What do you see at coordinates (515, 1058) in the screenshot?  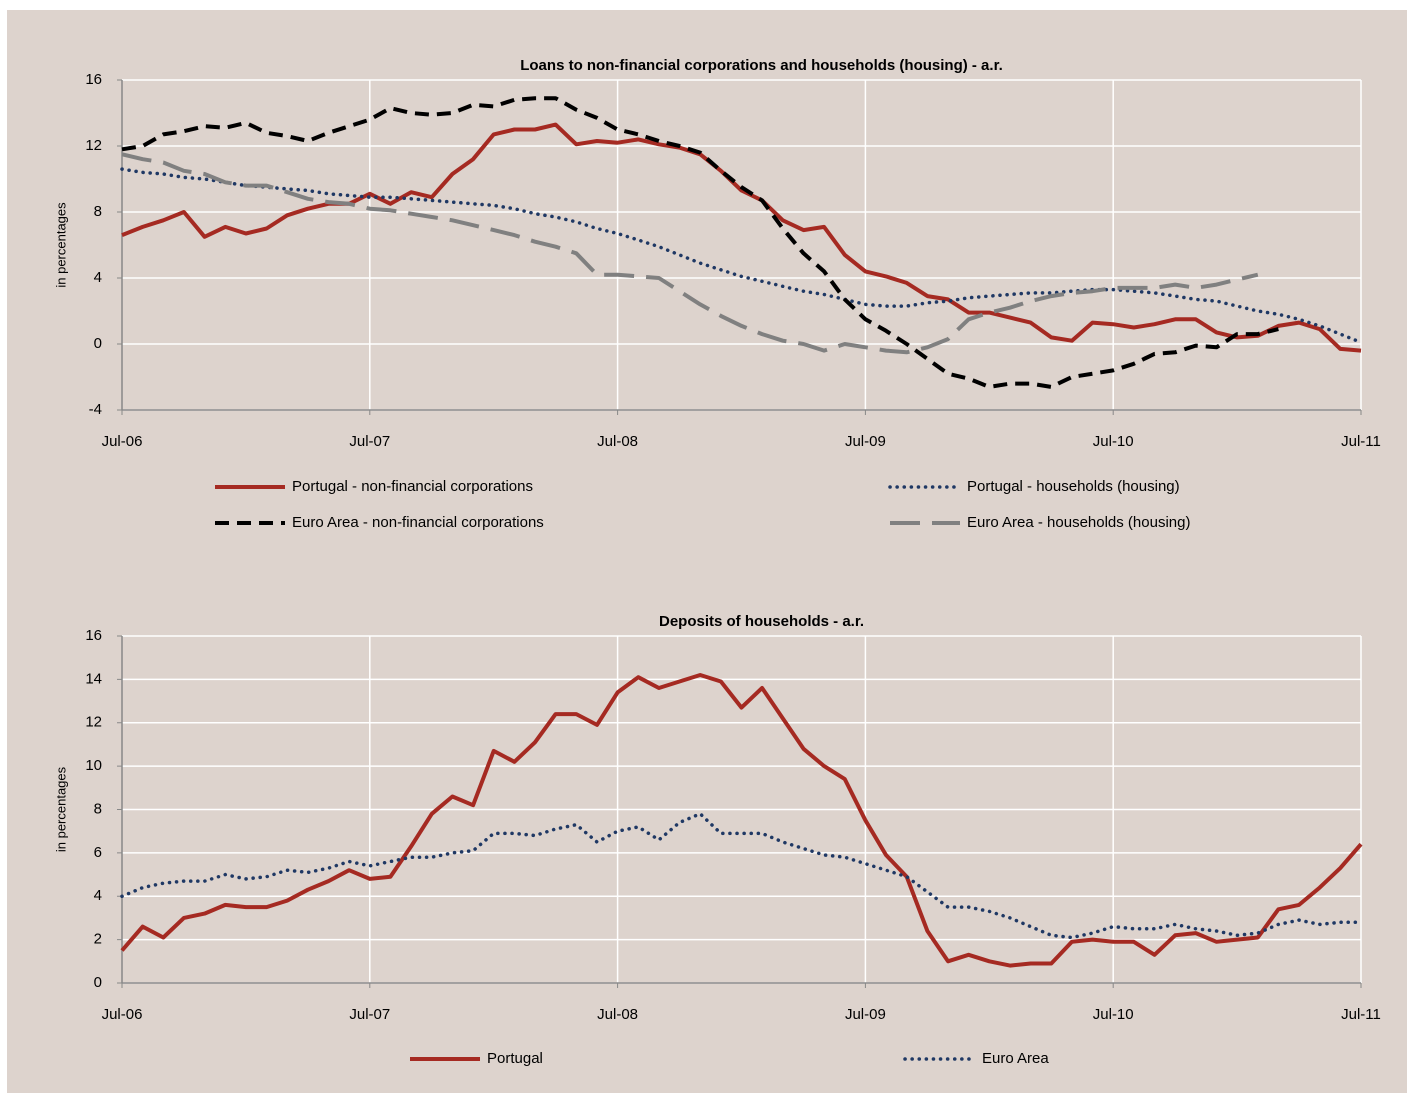 I see `legend-label: Portugal` at bounding box center [515, 1058].